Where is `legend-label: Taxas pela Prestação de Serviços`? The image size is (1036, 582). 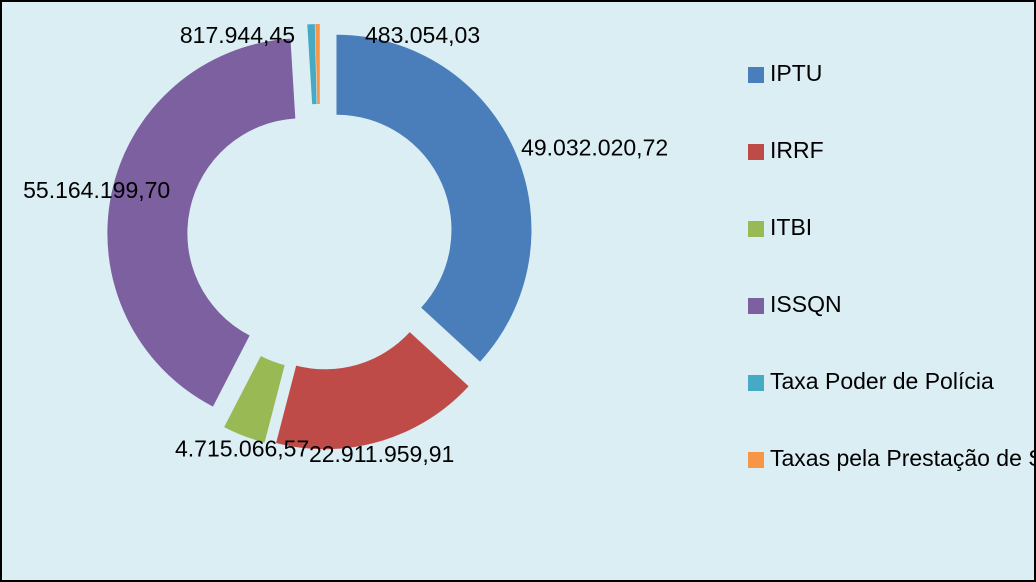 legend-label: Taxas pela Prestação de Serviços is located at coordinates (903, 458).